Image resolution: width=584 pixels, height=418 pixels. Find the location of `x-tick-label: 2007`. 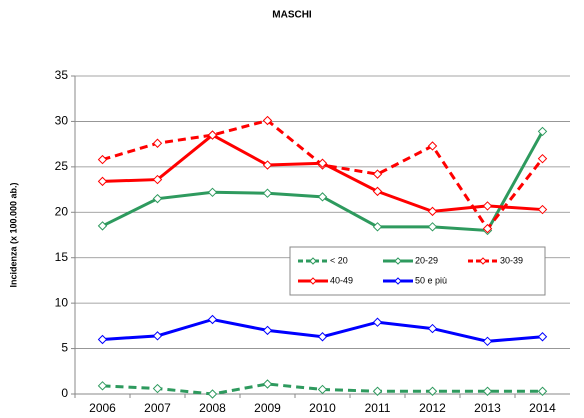

x-tick-label: 2007 is located at coordinates (157, 408).